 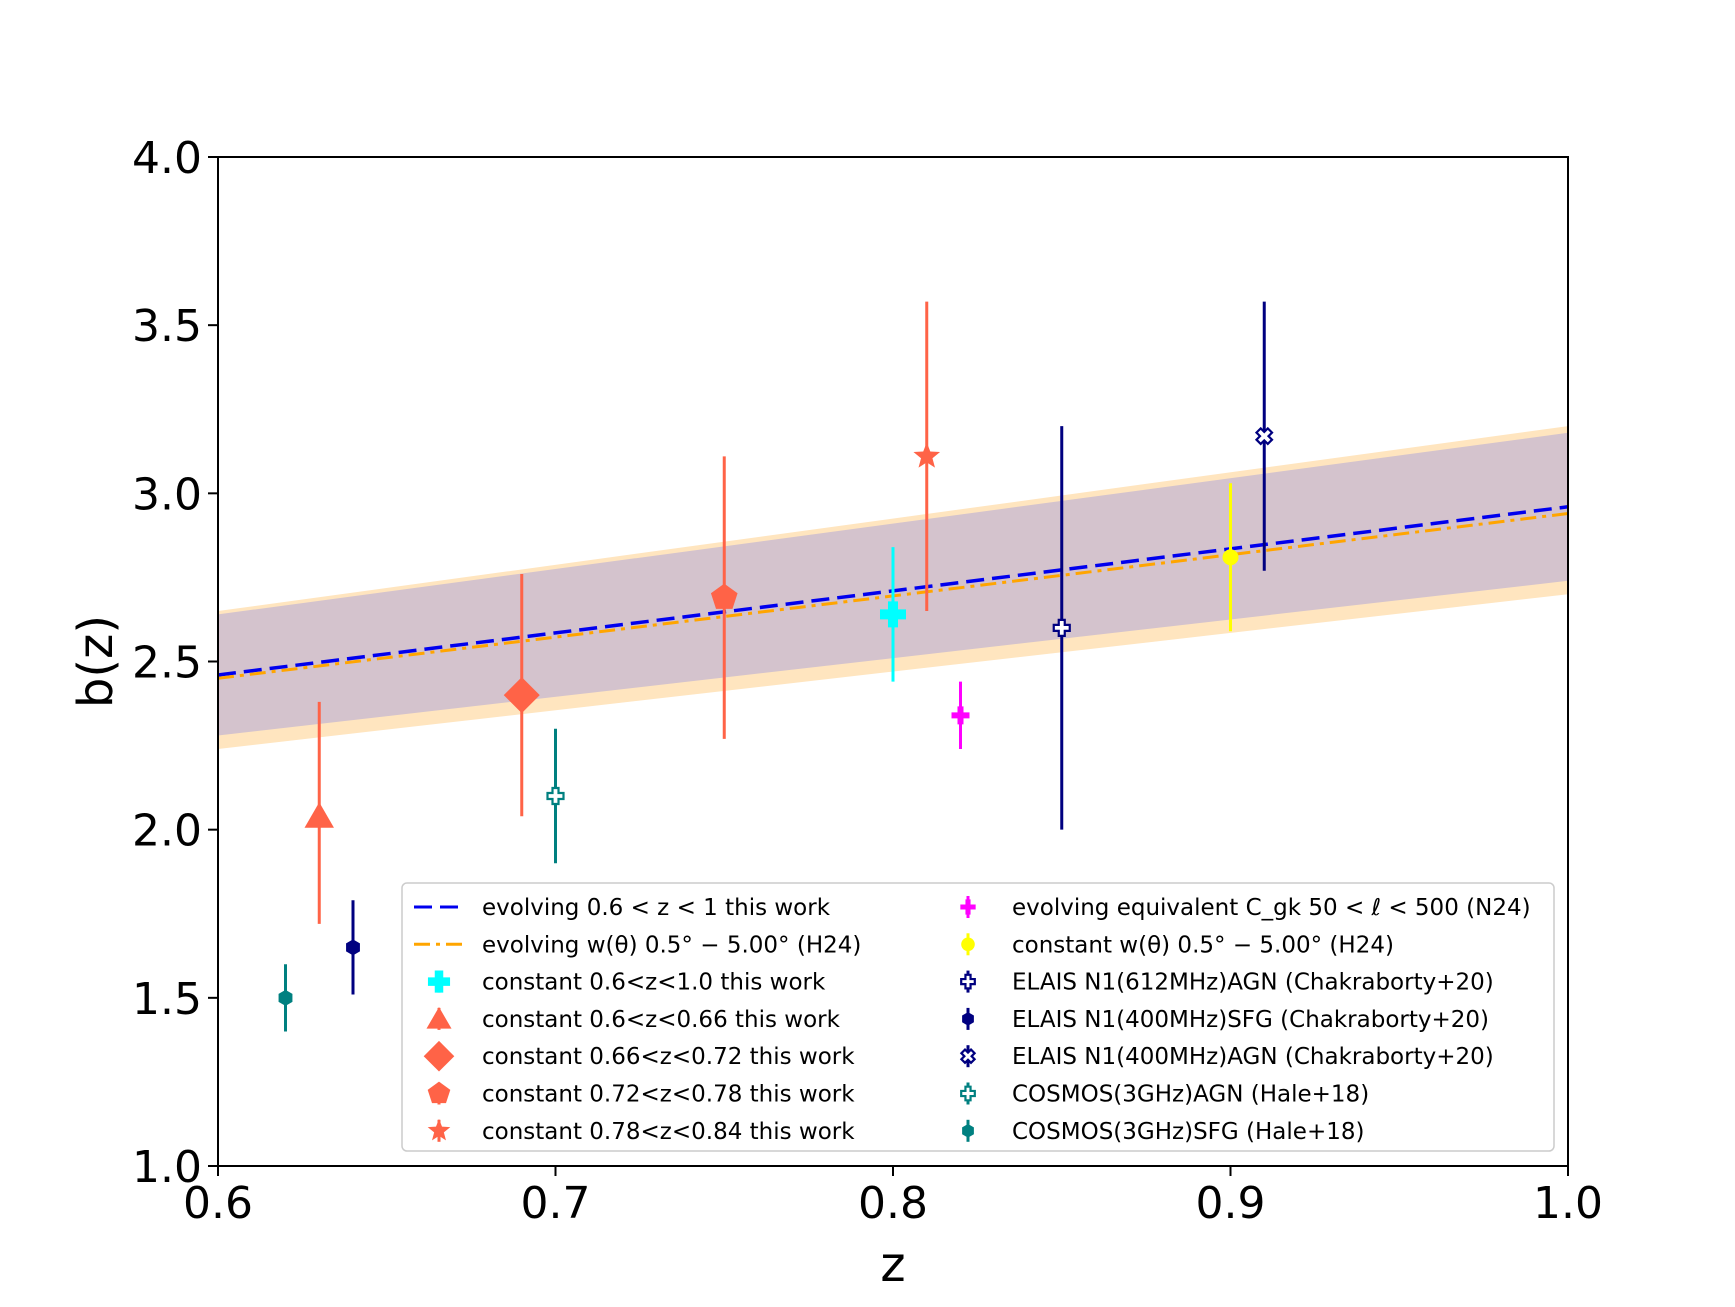 What do you see at coordinates (893, 1203) in the screenshot?
I see `x-tick-label: 0.8` at bounding box center [893, 1203].